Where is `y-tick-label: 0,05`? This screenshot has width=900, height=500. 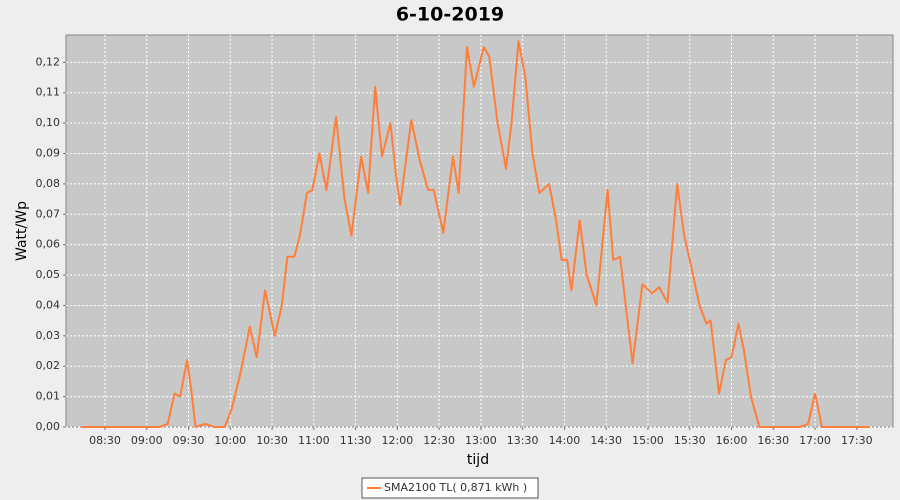 y-tick-label: 0,05 is located at coordinates (48, 274).